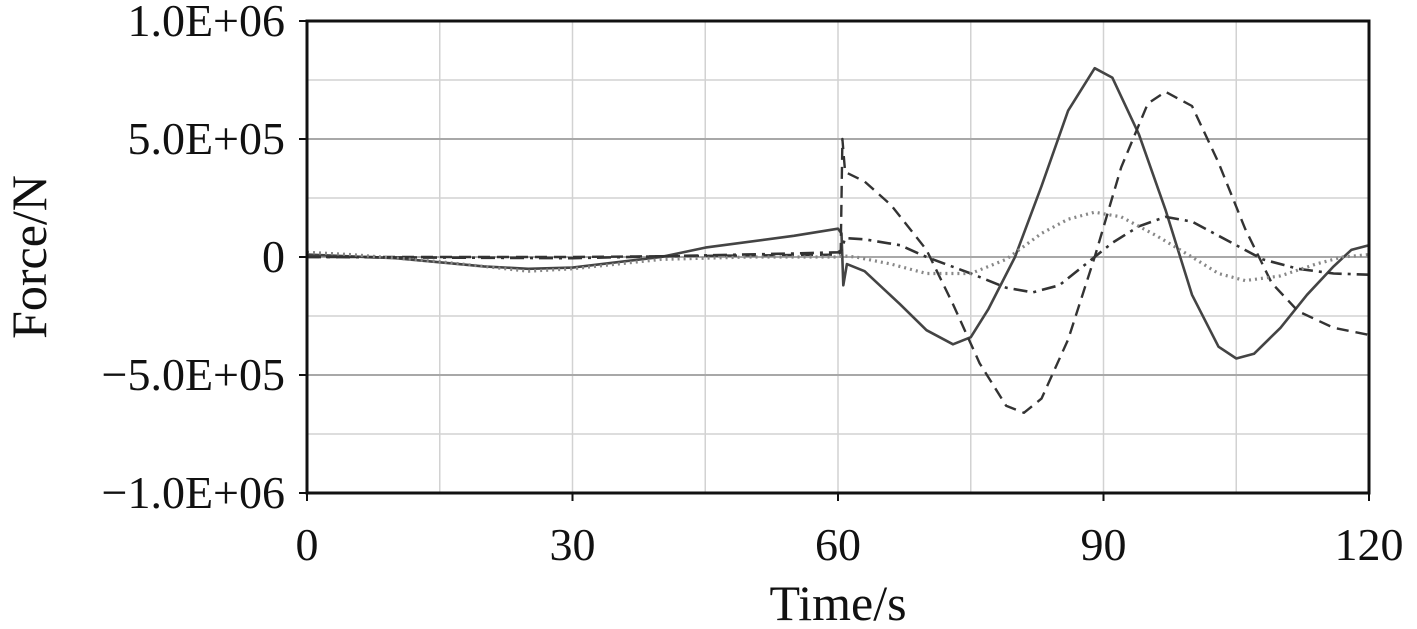 The image size is (1417, 629). What do you see at coordinates (29, 257) in the screenshot?
I see `y-axis-title: Force/N` at bounding box center [29, 257].